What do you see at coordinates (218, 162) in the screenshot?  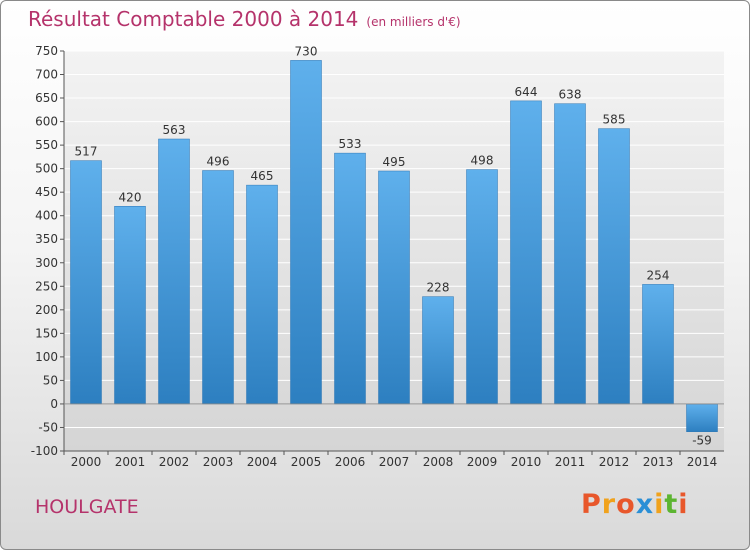 I see `value-label-2003: 496` at bounding box center [218, 162].